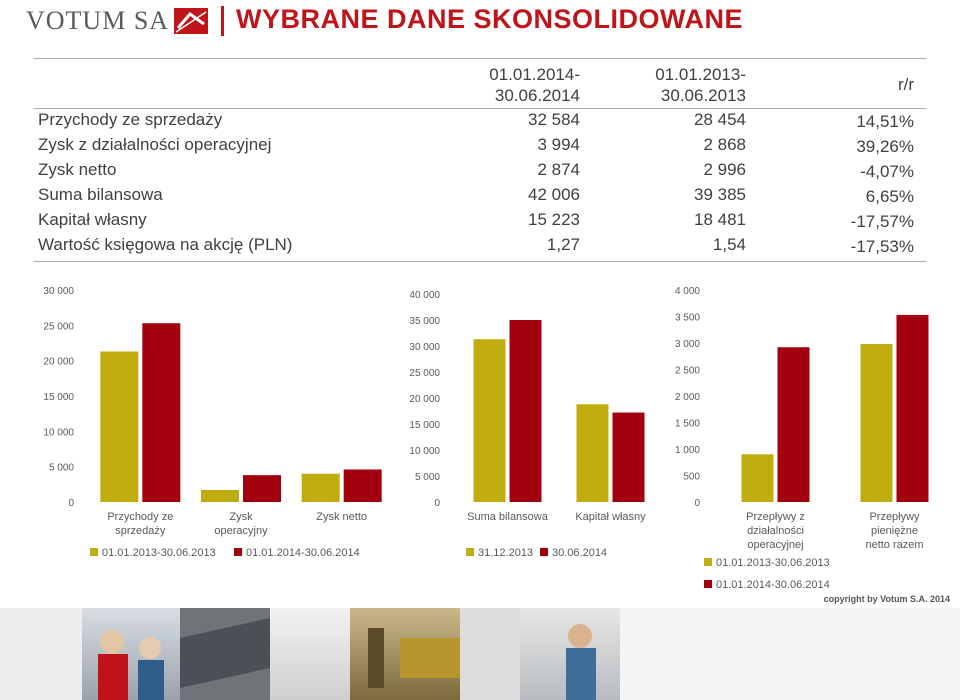 The height and width of the screenshot is (700, 960). Describe the element at coordinates (77, 169) in the screenshot. I see `row-label: Zysk netto` at that location.